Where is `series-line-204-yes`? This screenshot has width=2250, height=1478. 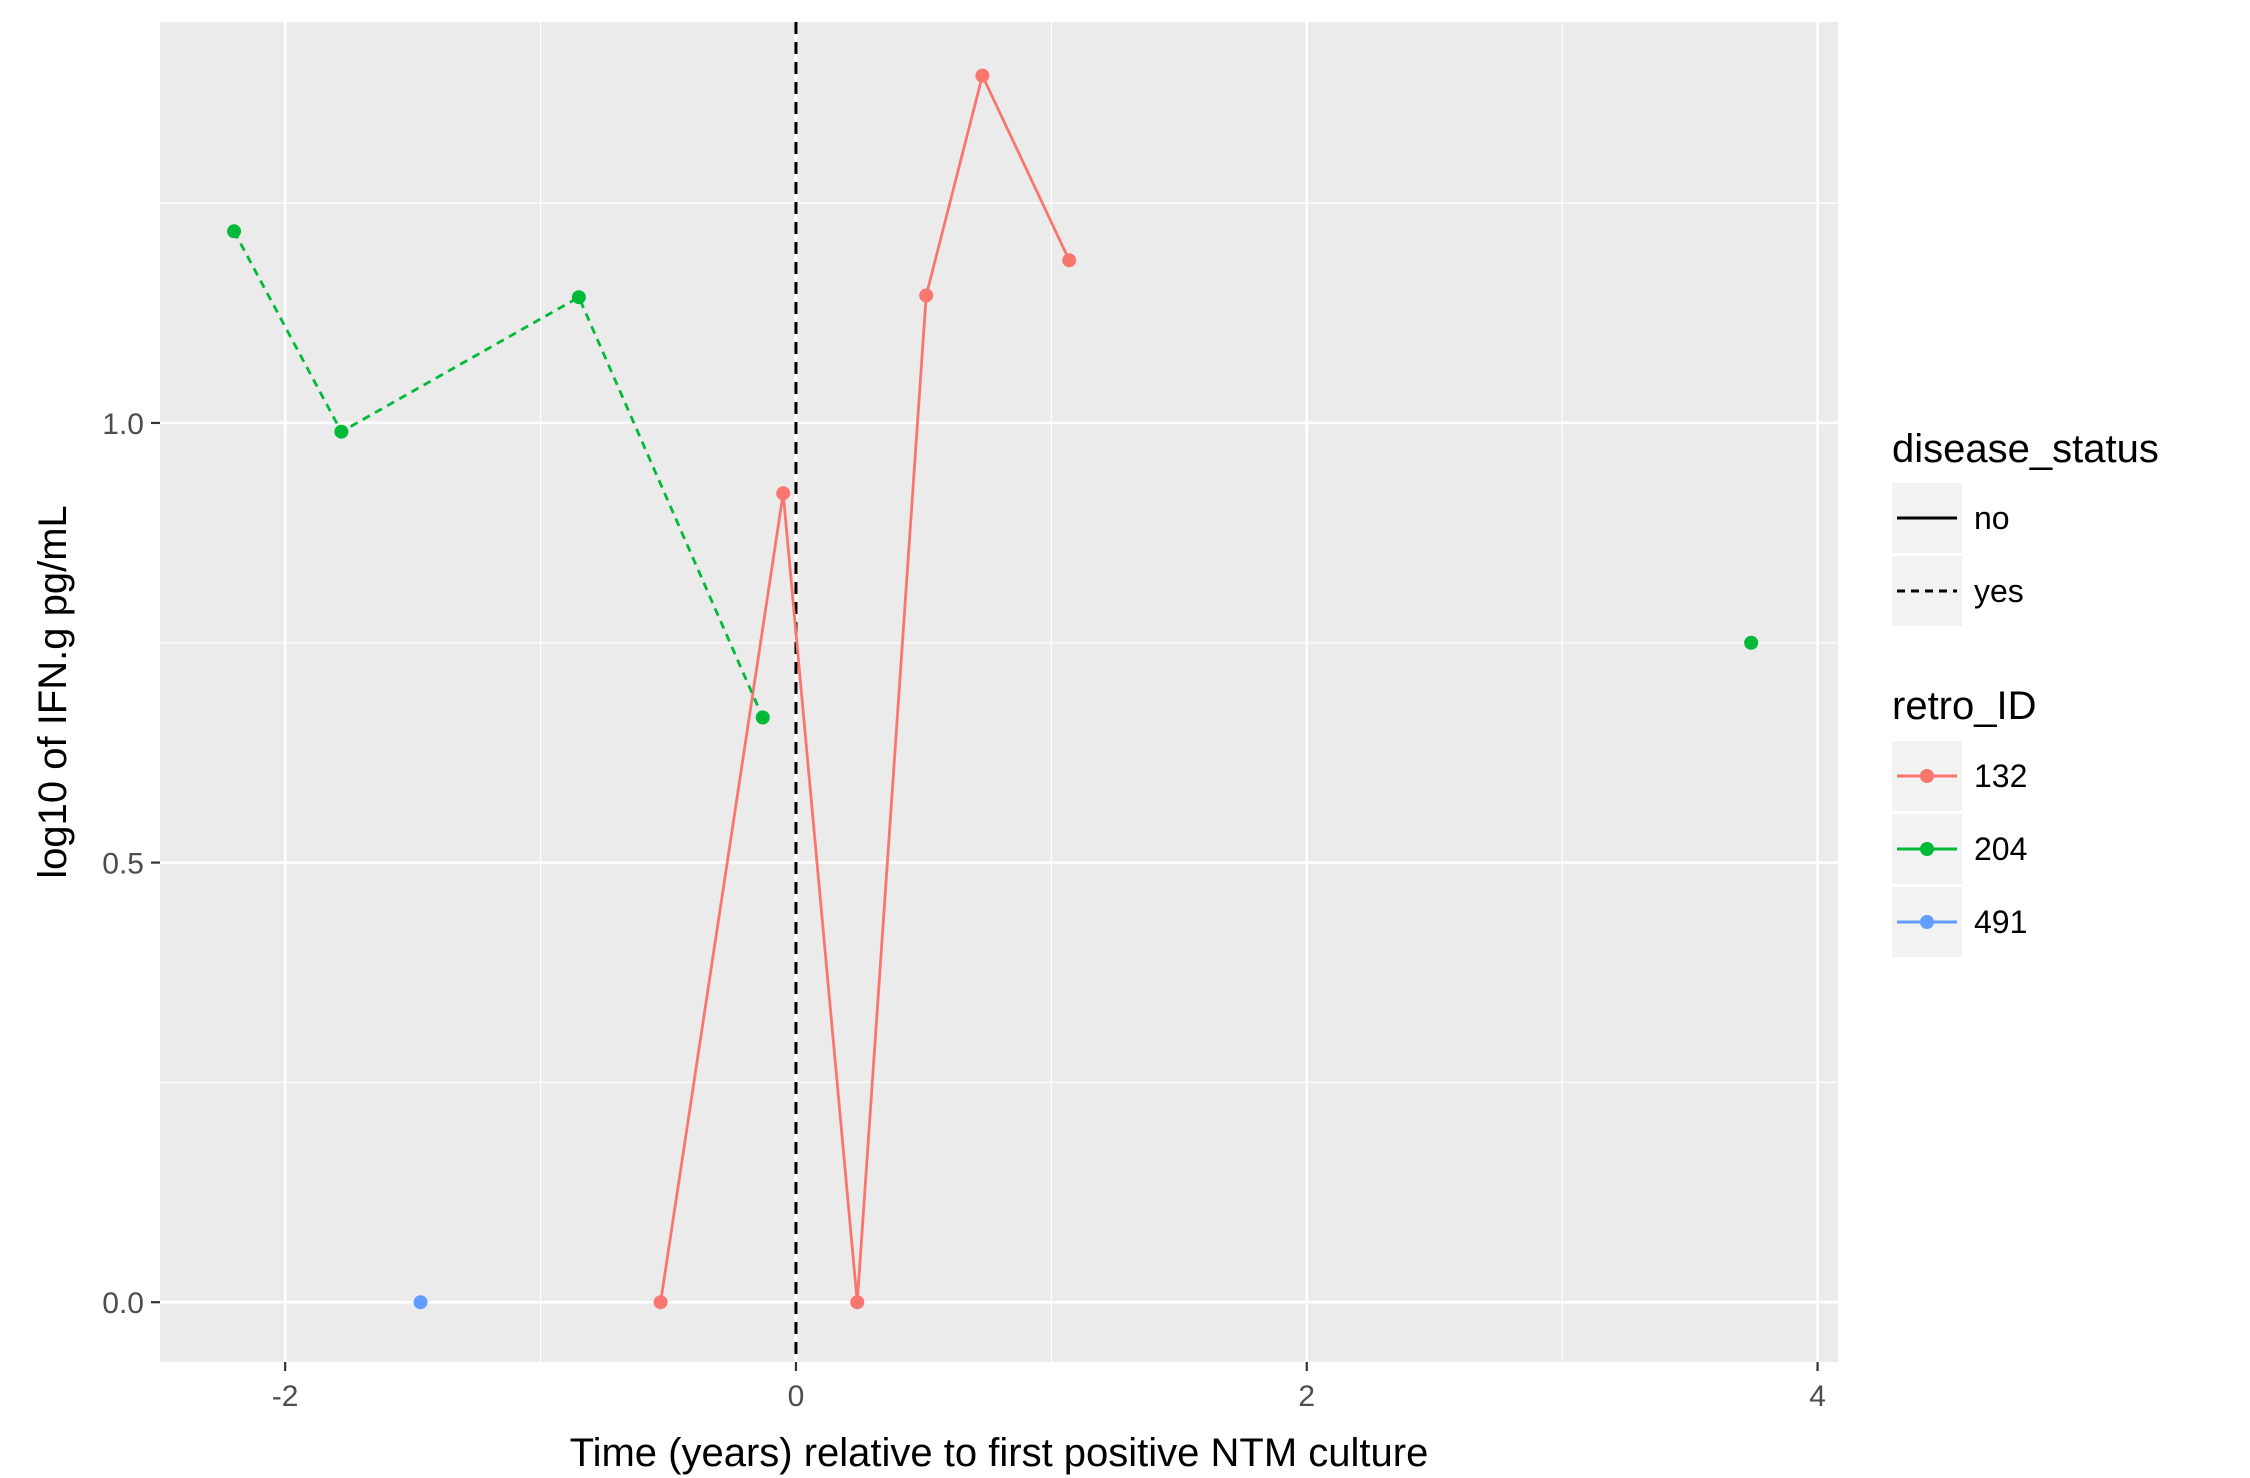
series-line-204-yes is located at coordinates (498, 474).